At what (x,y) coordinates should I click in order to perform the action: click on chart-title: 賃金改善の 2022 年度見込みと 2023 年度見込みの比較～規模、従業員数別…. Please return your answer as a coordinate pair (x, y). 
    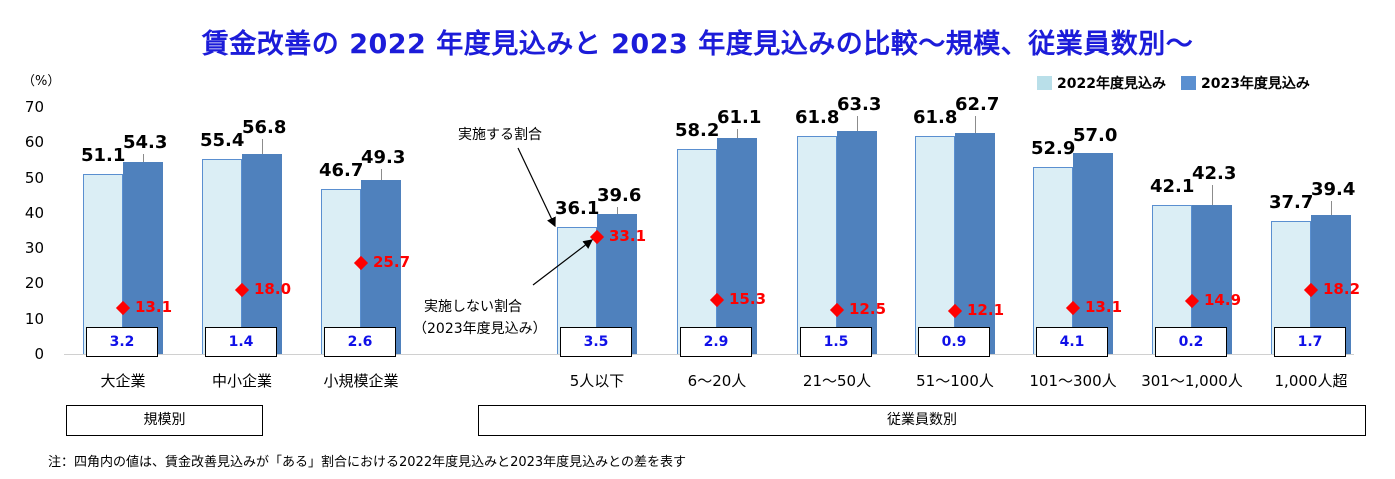
    Looking at the image, I should click on (697, 44).